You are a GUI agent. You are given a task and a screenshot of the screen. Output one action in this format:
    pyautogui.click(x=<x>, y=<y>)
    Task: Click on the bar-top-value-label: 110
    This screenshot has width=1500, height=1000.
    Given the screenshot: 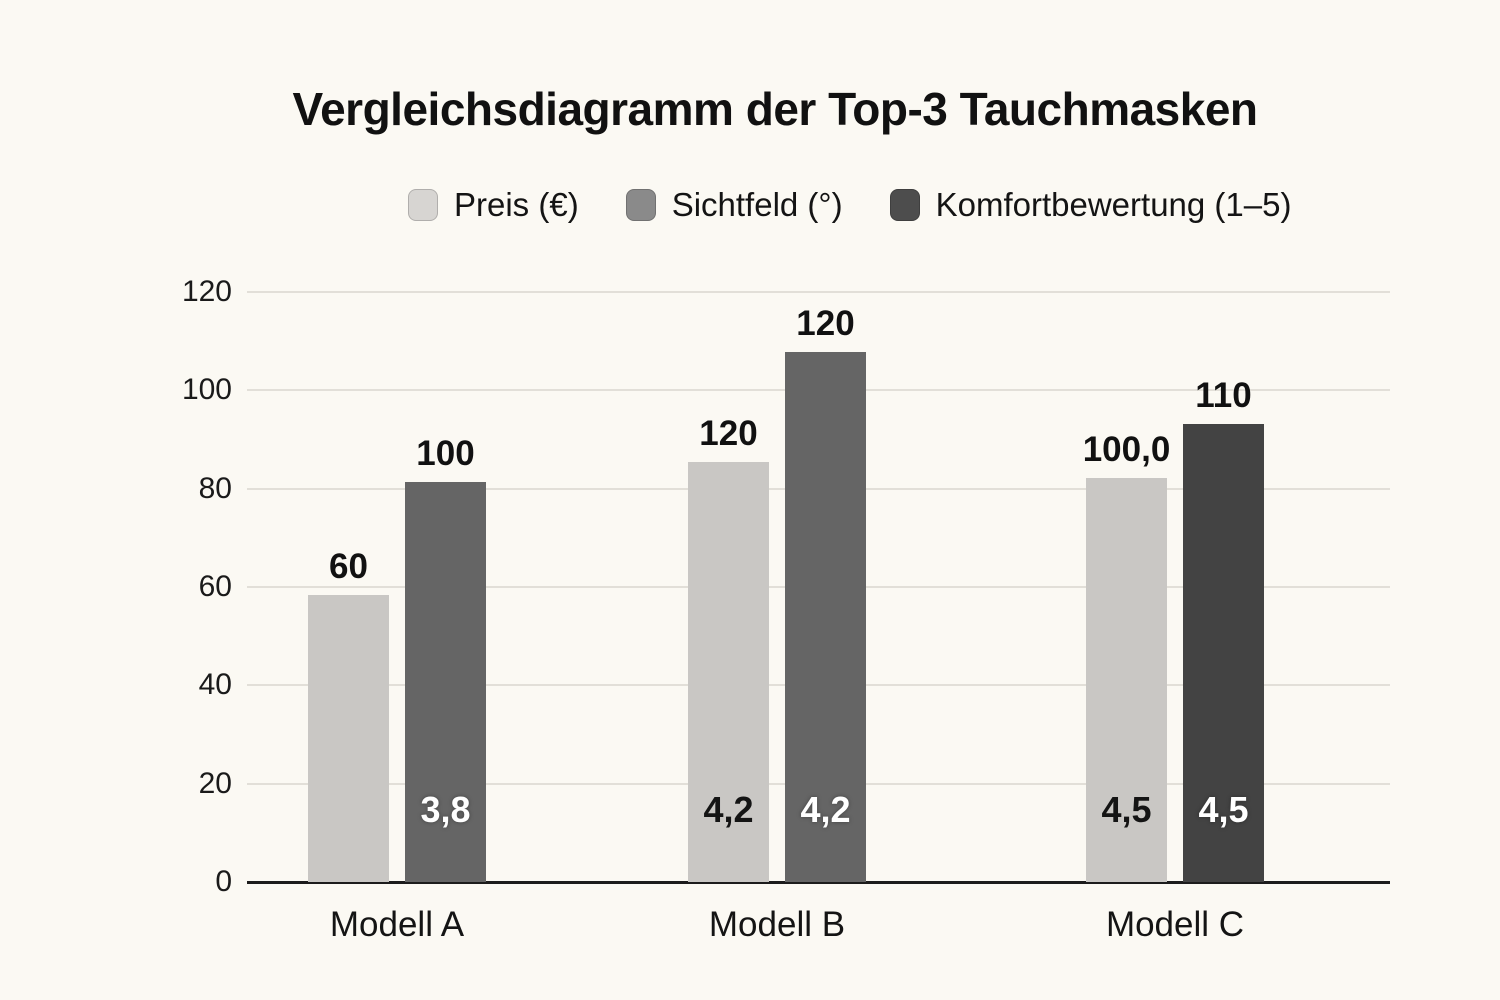 What is the action you would take?
    pyautogui.click(x=1223, y=395)
    